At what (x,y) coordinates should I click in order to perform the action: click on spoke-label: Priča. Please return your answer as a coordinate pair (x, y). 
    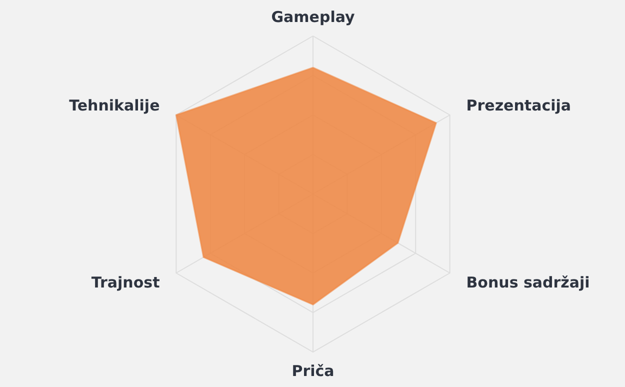
    Looking at the image, I should click on (313, 371).